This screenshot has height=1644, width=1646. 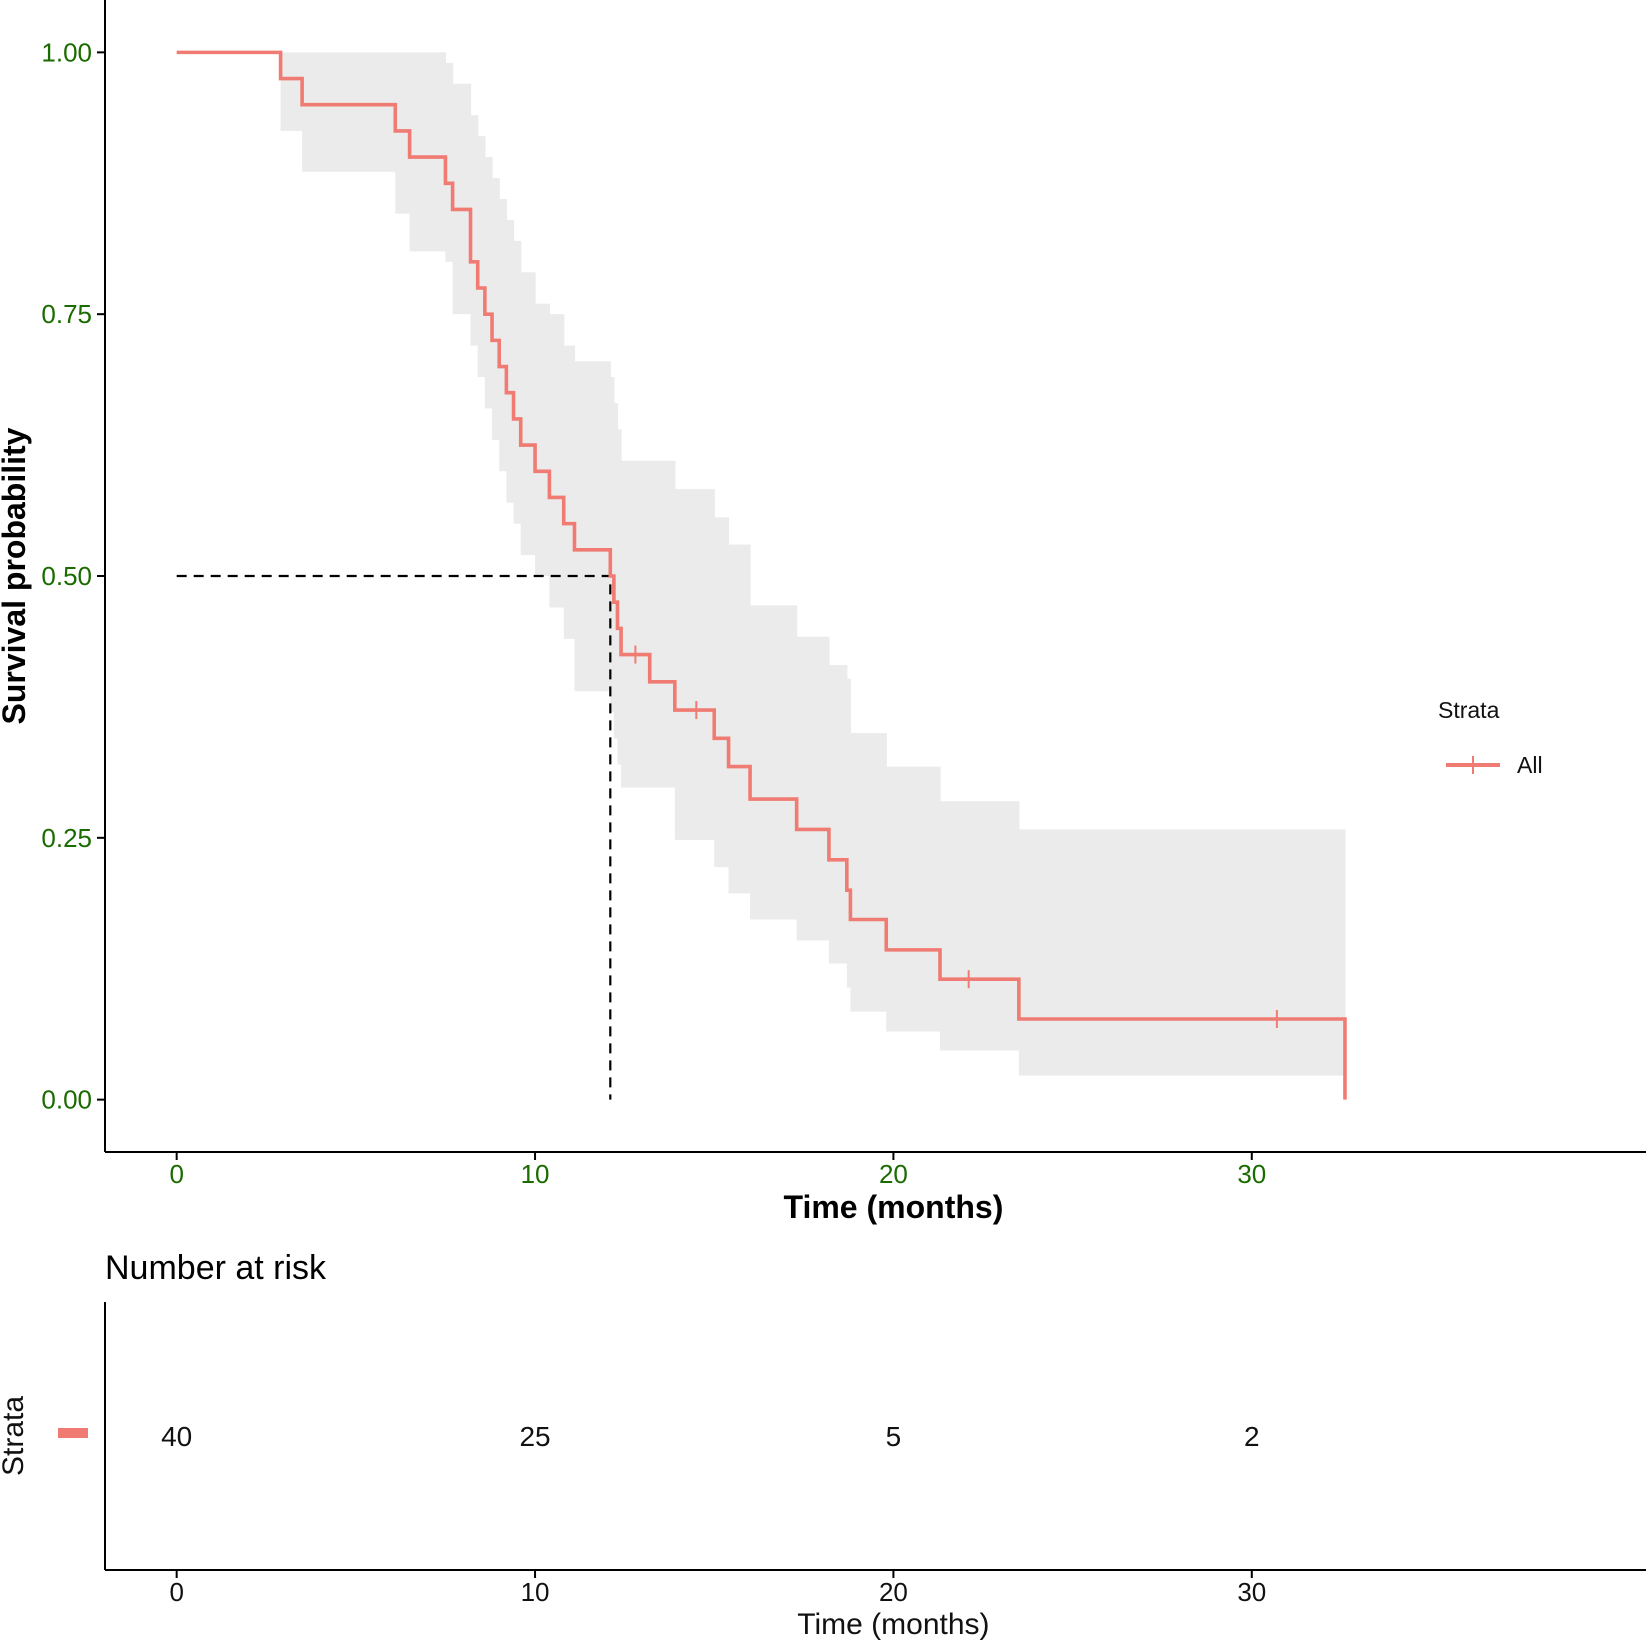 I want to click on risk-table-values: 40 25 5 2, so click(x=710, y=1436).